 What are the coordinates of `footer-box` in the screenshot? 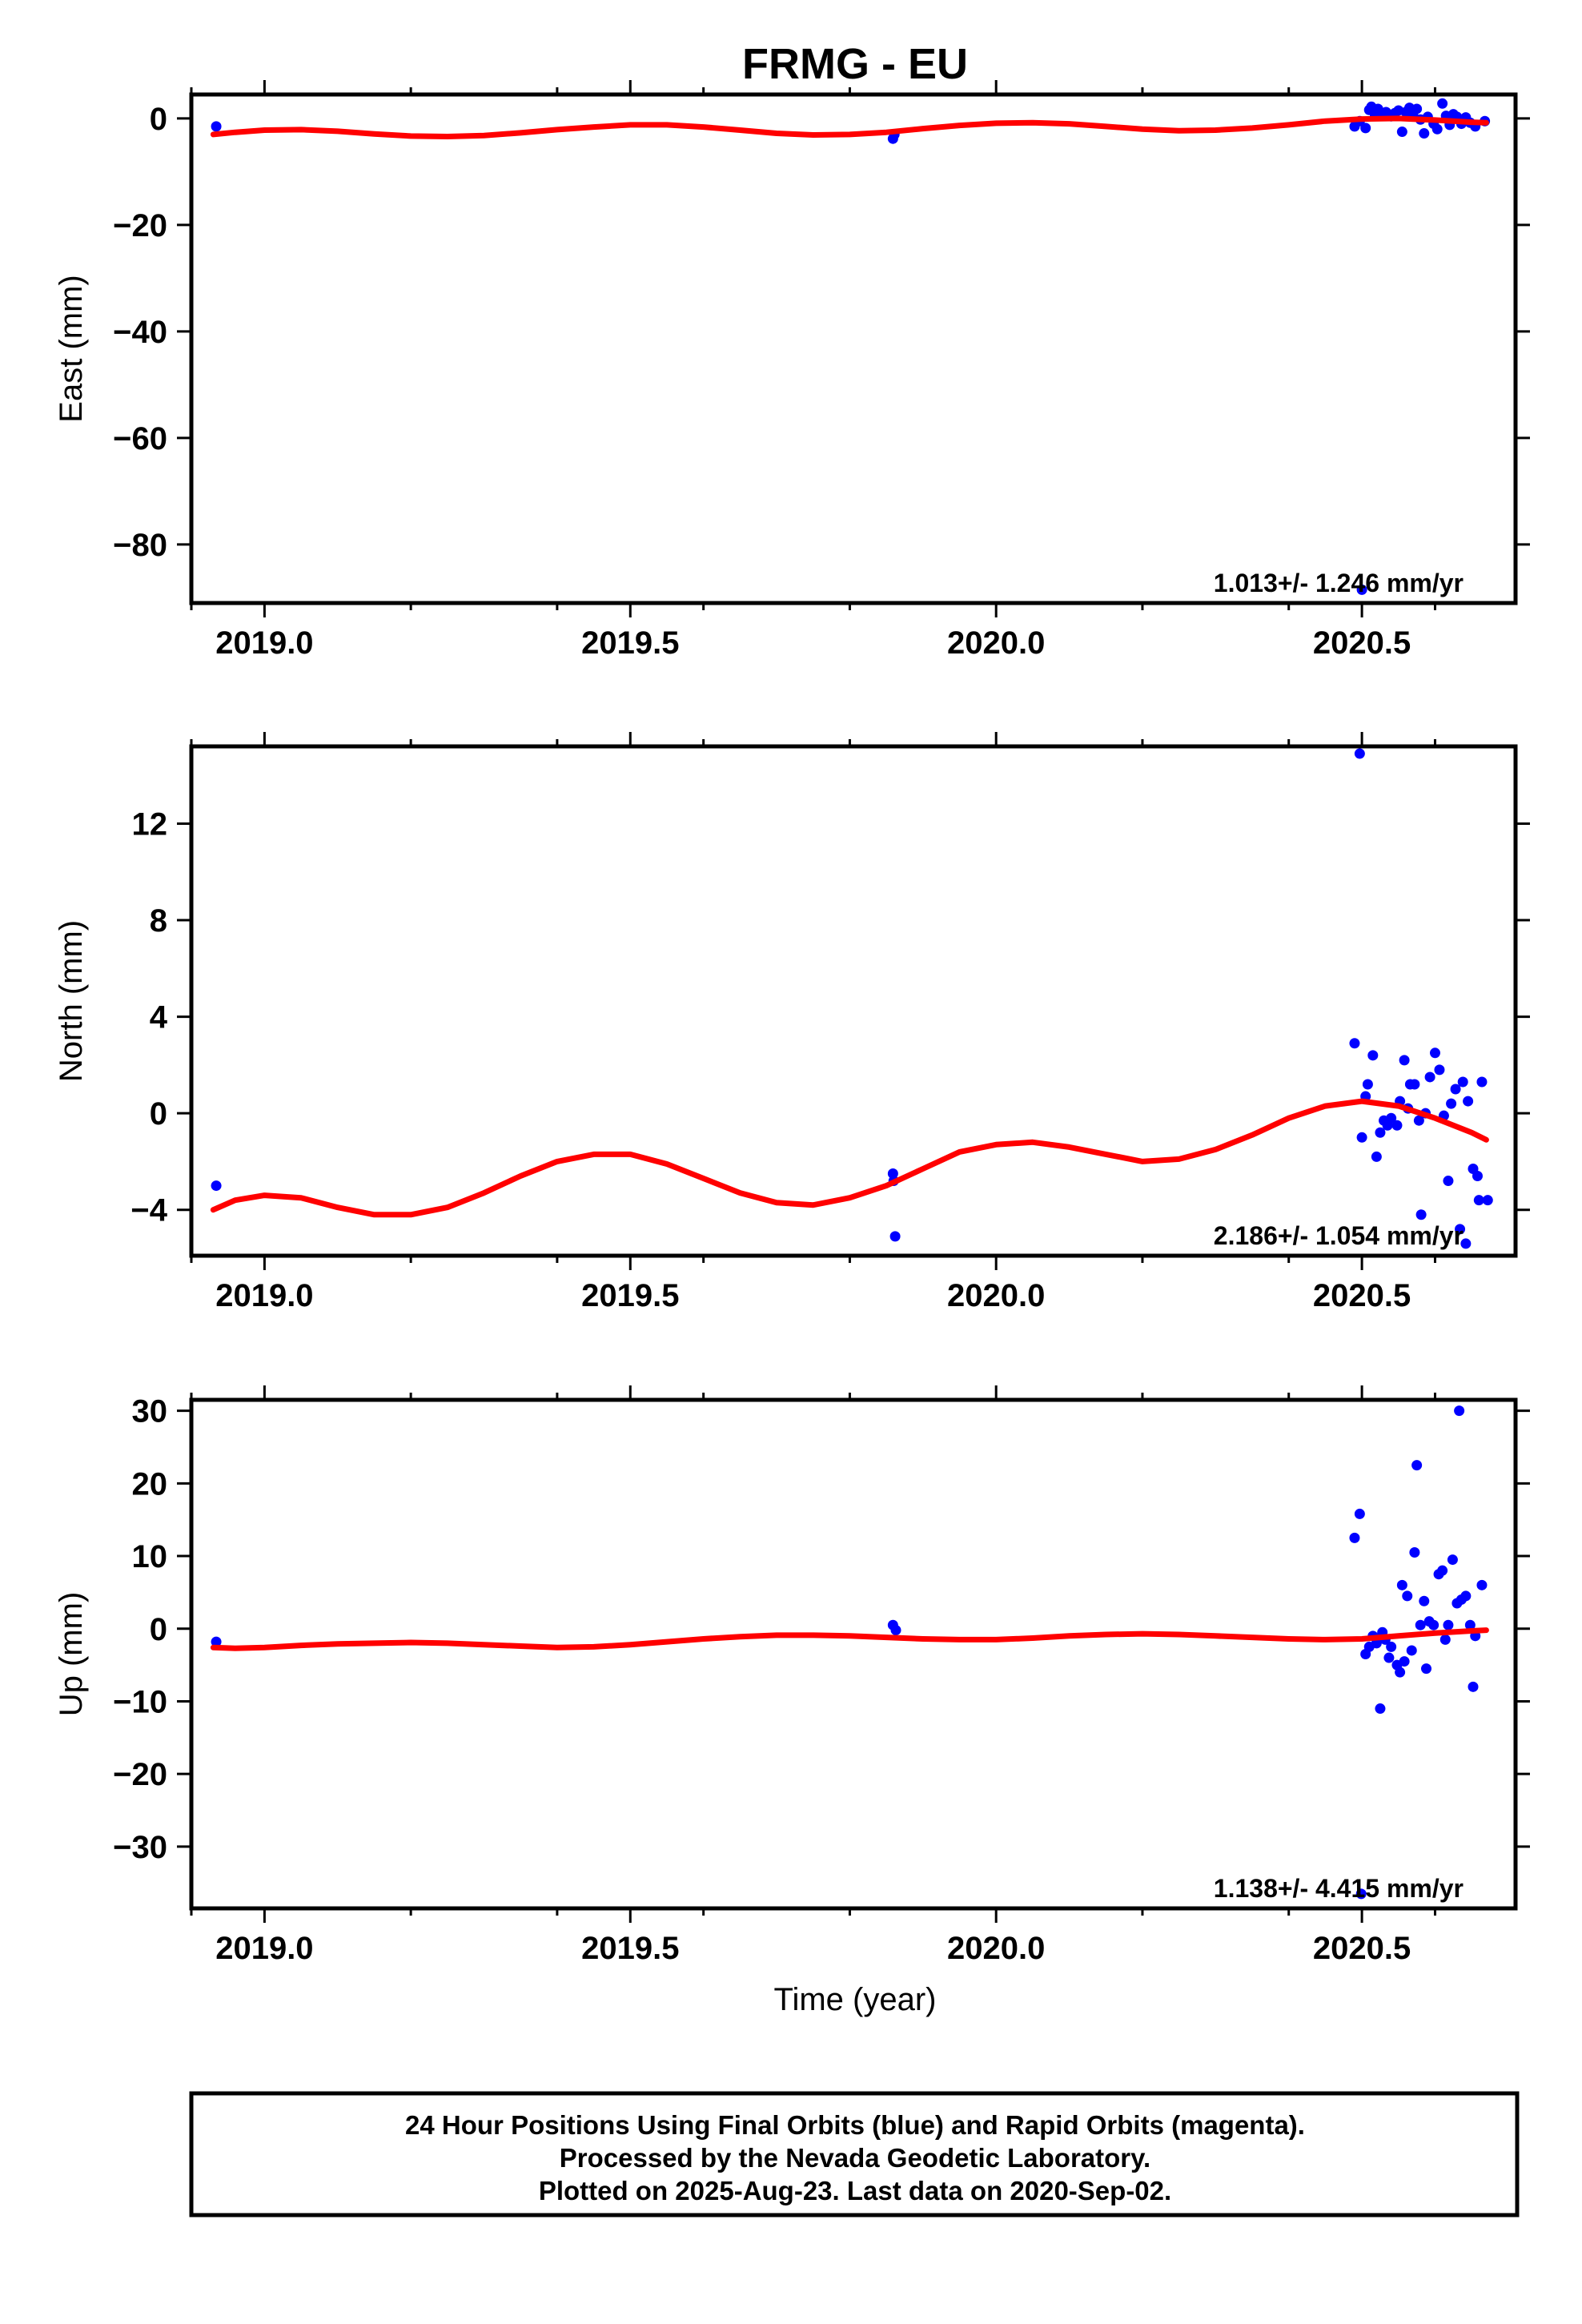 It's located at (854, 2154).